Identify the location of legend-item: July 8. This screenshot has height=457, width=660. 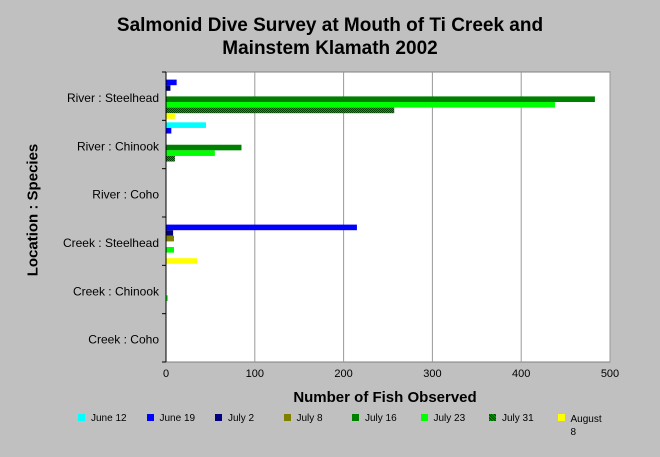
(313, 418).